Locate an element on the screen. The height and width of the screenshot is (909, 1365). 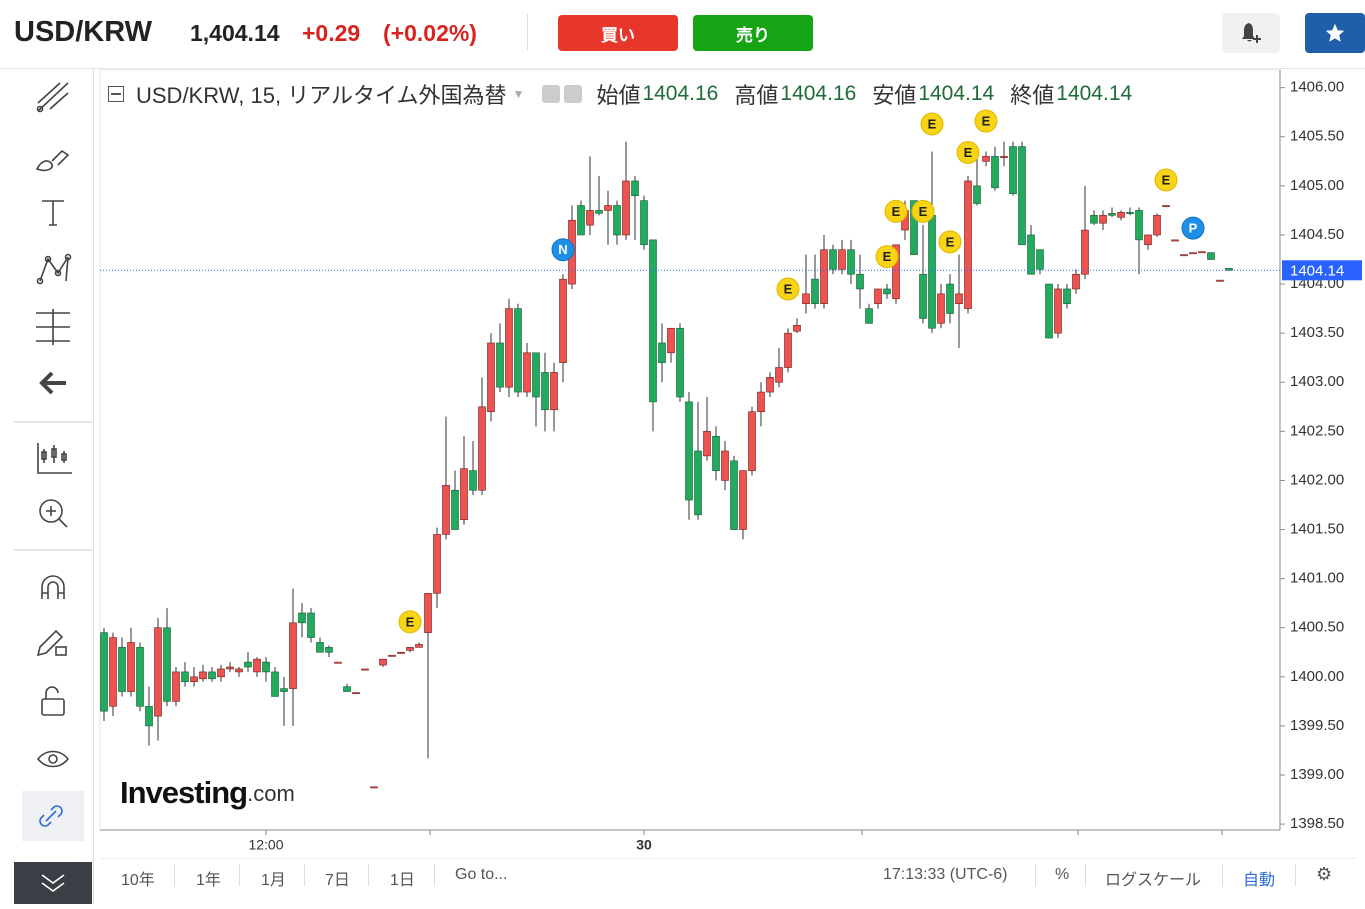
text-tool is located at coordinates (53, 213).